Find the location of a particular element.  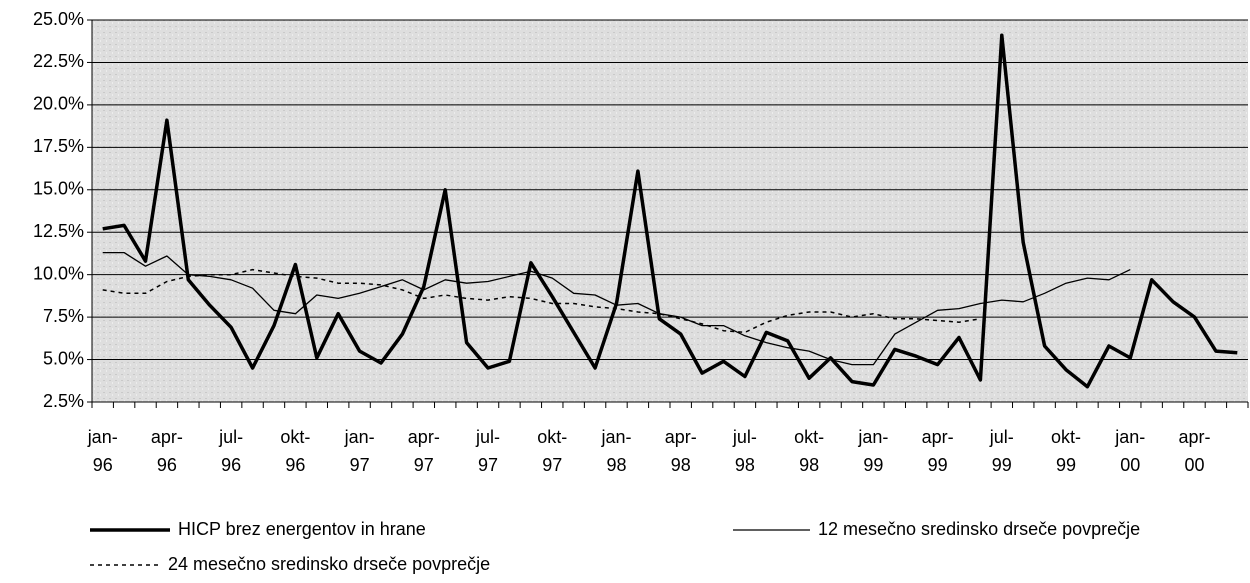

series-line is located at coordinates (541, 301).